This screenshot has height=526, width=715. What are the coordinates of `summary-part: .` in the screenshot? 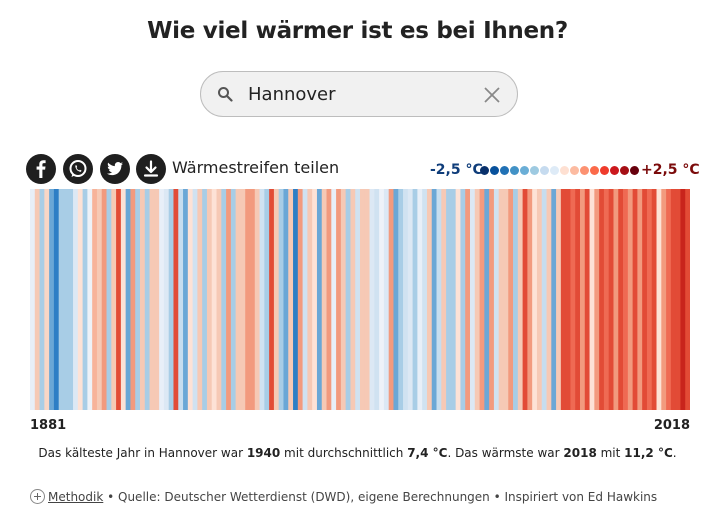 It's located at (674, 453).